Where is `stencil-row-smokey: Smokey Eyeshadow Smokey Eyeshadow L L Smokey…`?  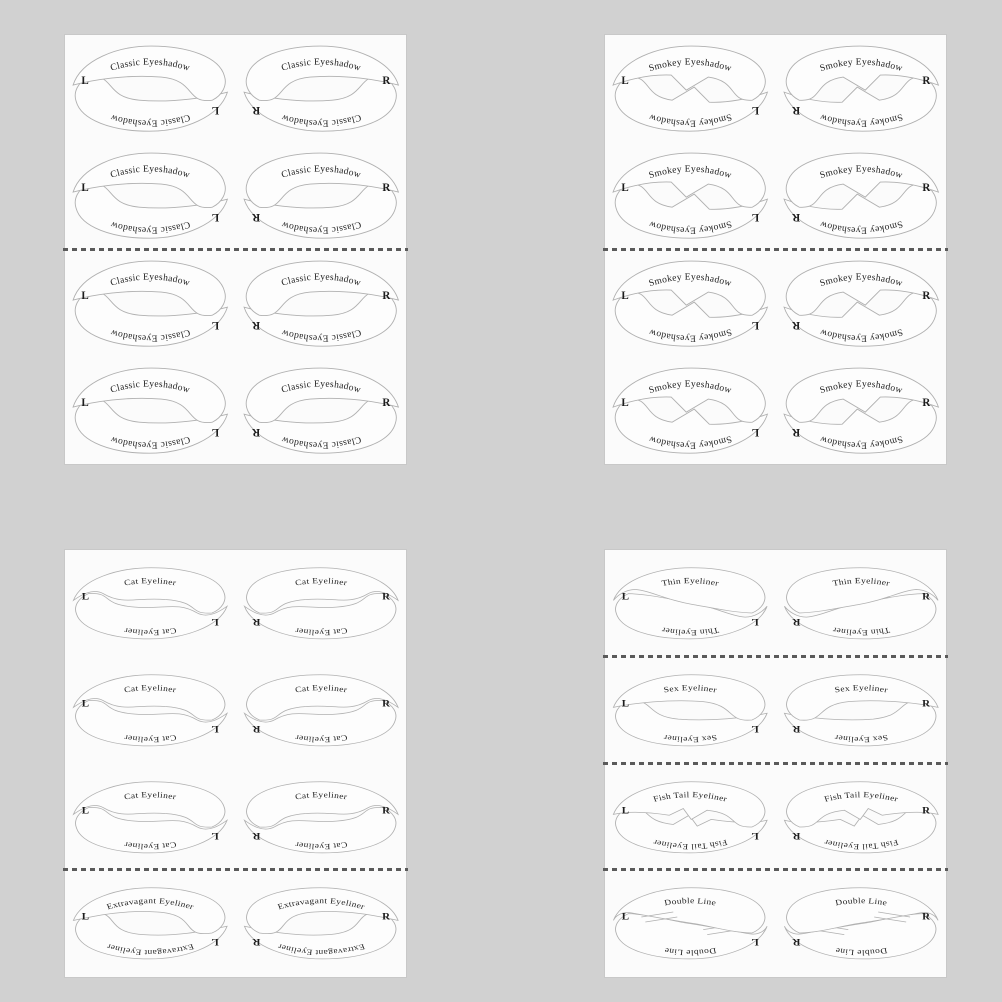 stencil-row-smokey: Smokey Eyeshadow Smokey Eyeshadow L L Smokey… is located at coordinates (775, 410).